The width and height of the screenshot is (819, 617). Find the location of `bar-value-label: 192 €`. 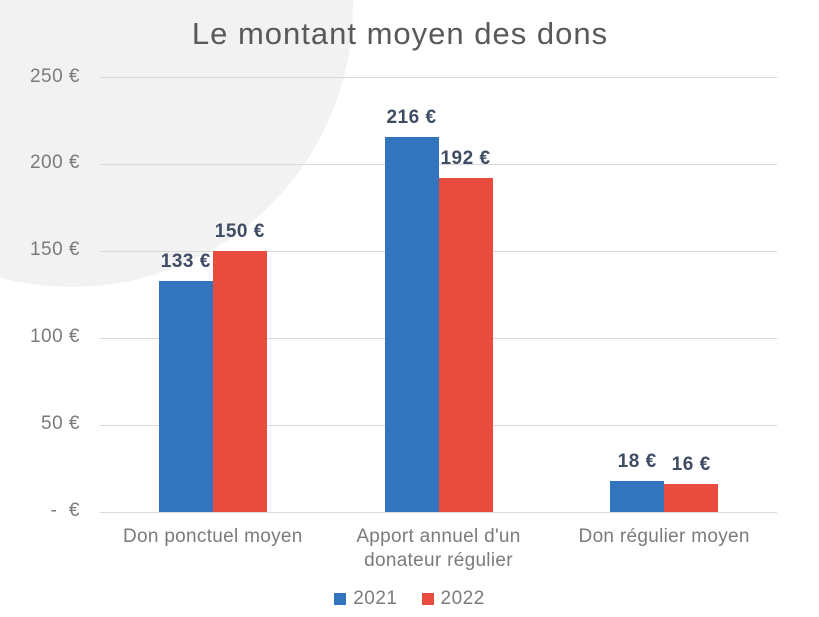

bar-value-label: 192 € is located at coordinates (465, 159).